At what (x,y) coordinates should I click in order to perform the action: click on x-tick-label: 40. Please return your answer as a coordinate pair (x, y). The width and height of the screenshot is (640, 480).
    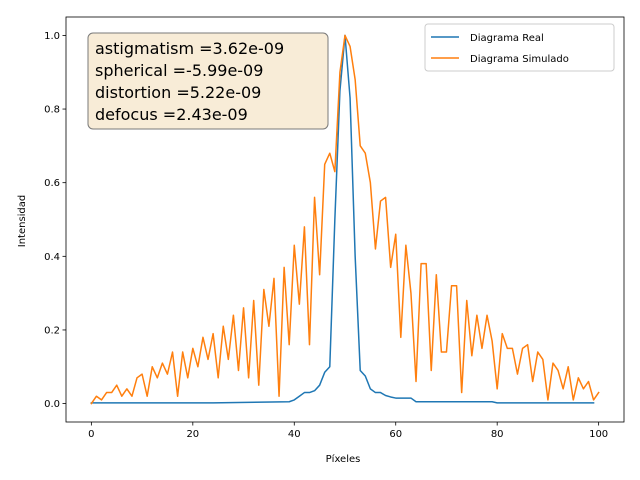
    Looking at the image, I should click on (294, 434).